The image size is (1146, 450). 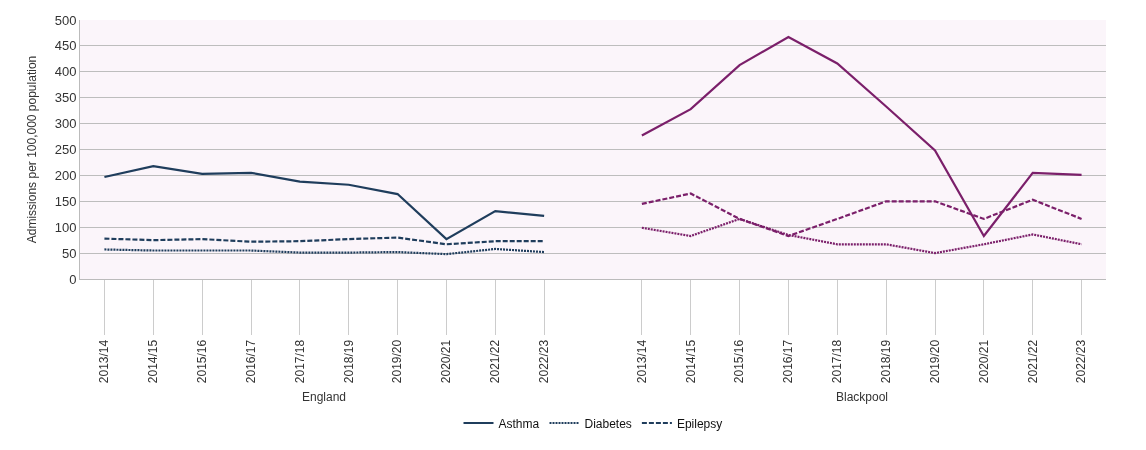 What do you see at coordinates (65, 227) in the screenshot?
I see `y-tick-label: 100` at bounding box center [65, 227].